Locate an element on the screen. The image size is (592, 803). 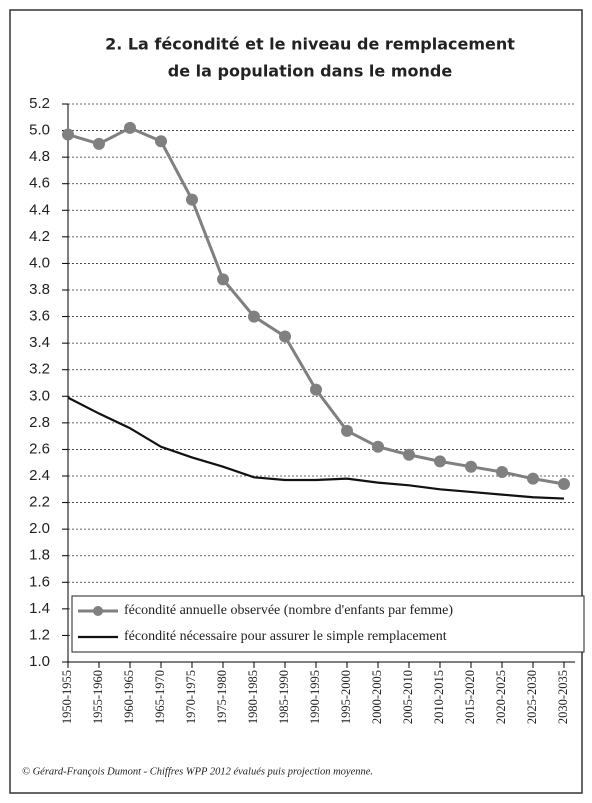
y-tick-label: 4.8 is located at coordinates (39, 156).